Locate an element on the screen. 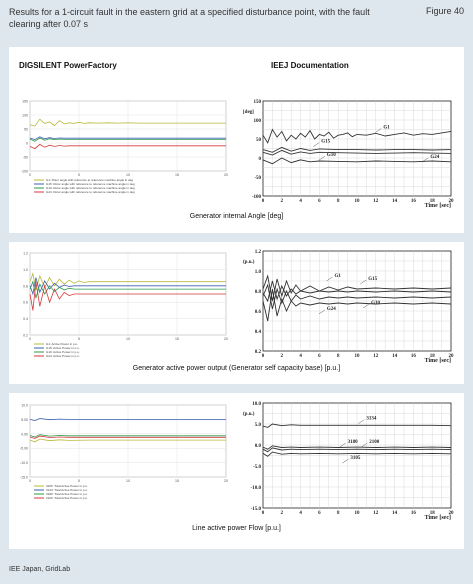  y-tick-label: 1.0 is located at coordinates (25, 270).